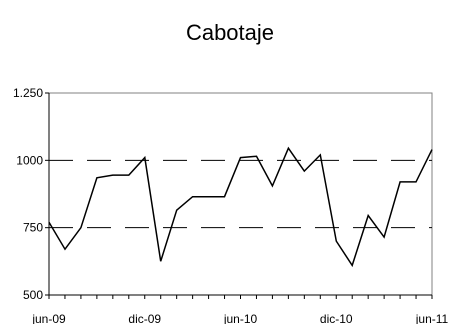 Image resolution: width=453 pixels, height=324 pixels. Describe the element at coordinates (33, 295) in the screenshot. I see `y-tick-label: 500` at that location.